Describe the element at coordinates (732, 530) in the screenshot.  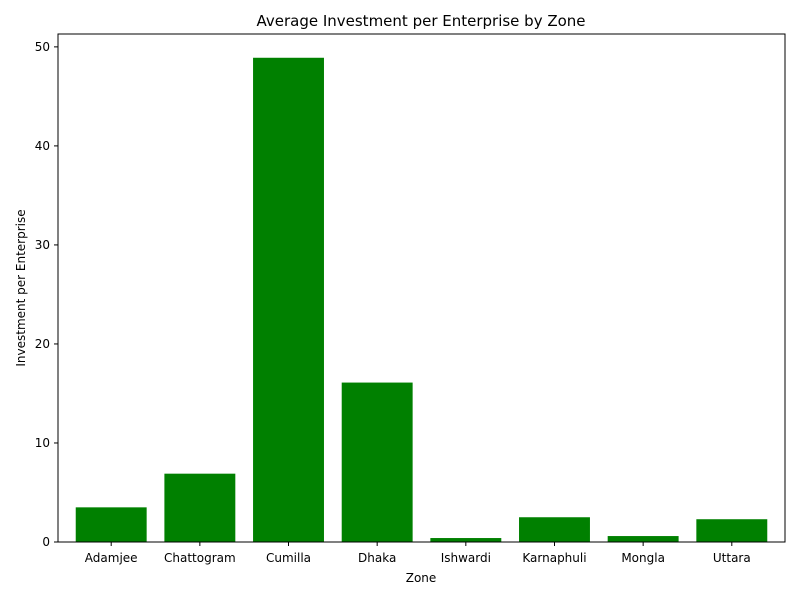
I see `bar-uttara` at that location.